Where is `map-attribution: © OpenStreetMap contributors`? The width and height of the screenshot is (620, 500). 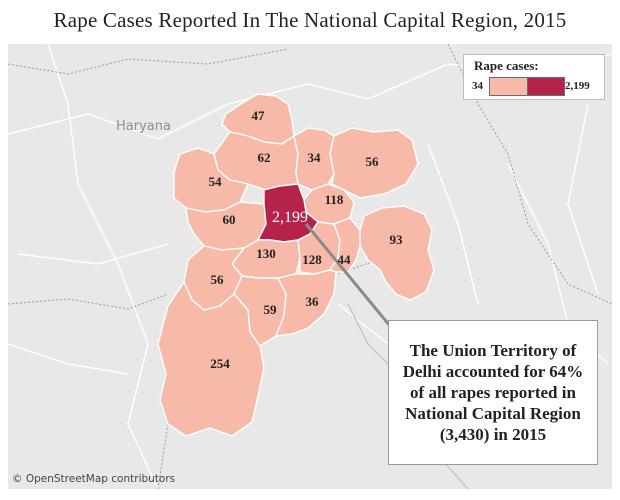
map-attribution: © OpenStreetMap contributors is located at coordinates (94, 479).